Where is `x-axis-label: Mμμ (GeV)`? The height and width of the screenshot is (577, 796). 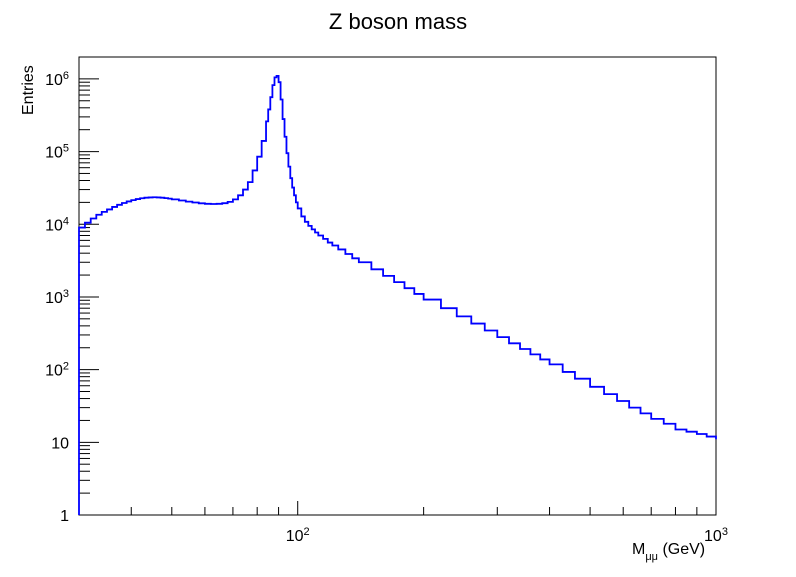
x-axis-label: Mμμ (GeV) is located at coordinates (668, 552).